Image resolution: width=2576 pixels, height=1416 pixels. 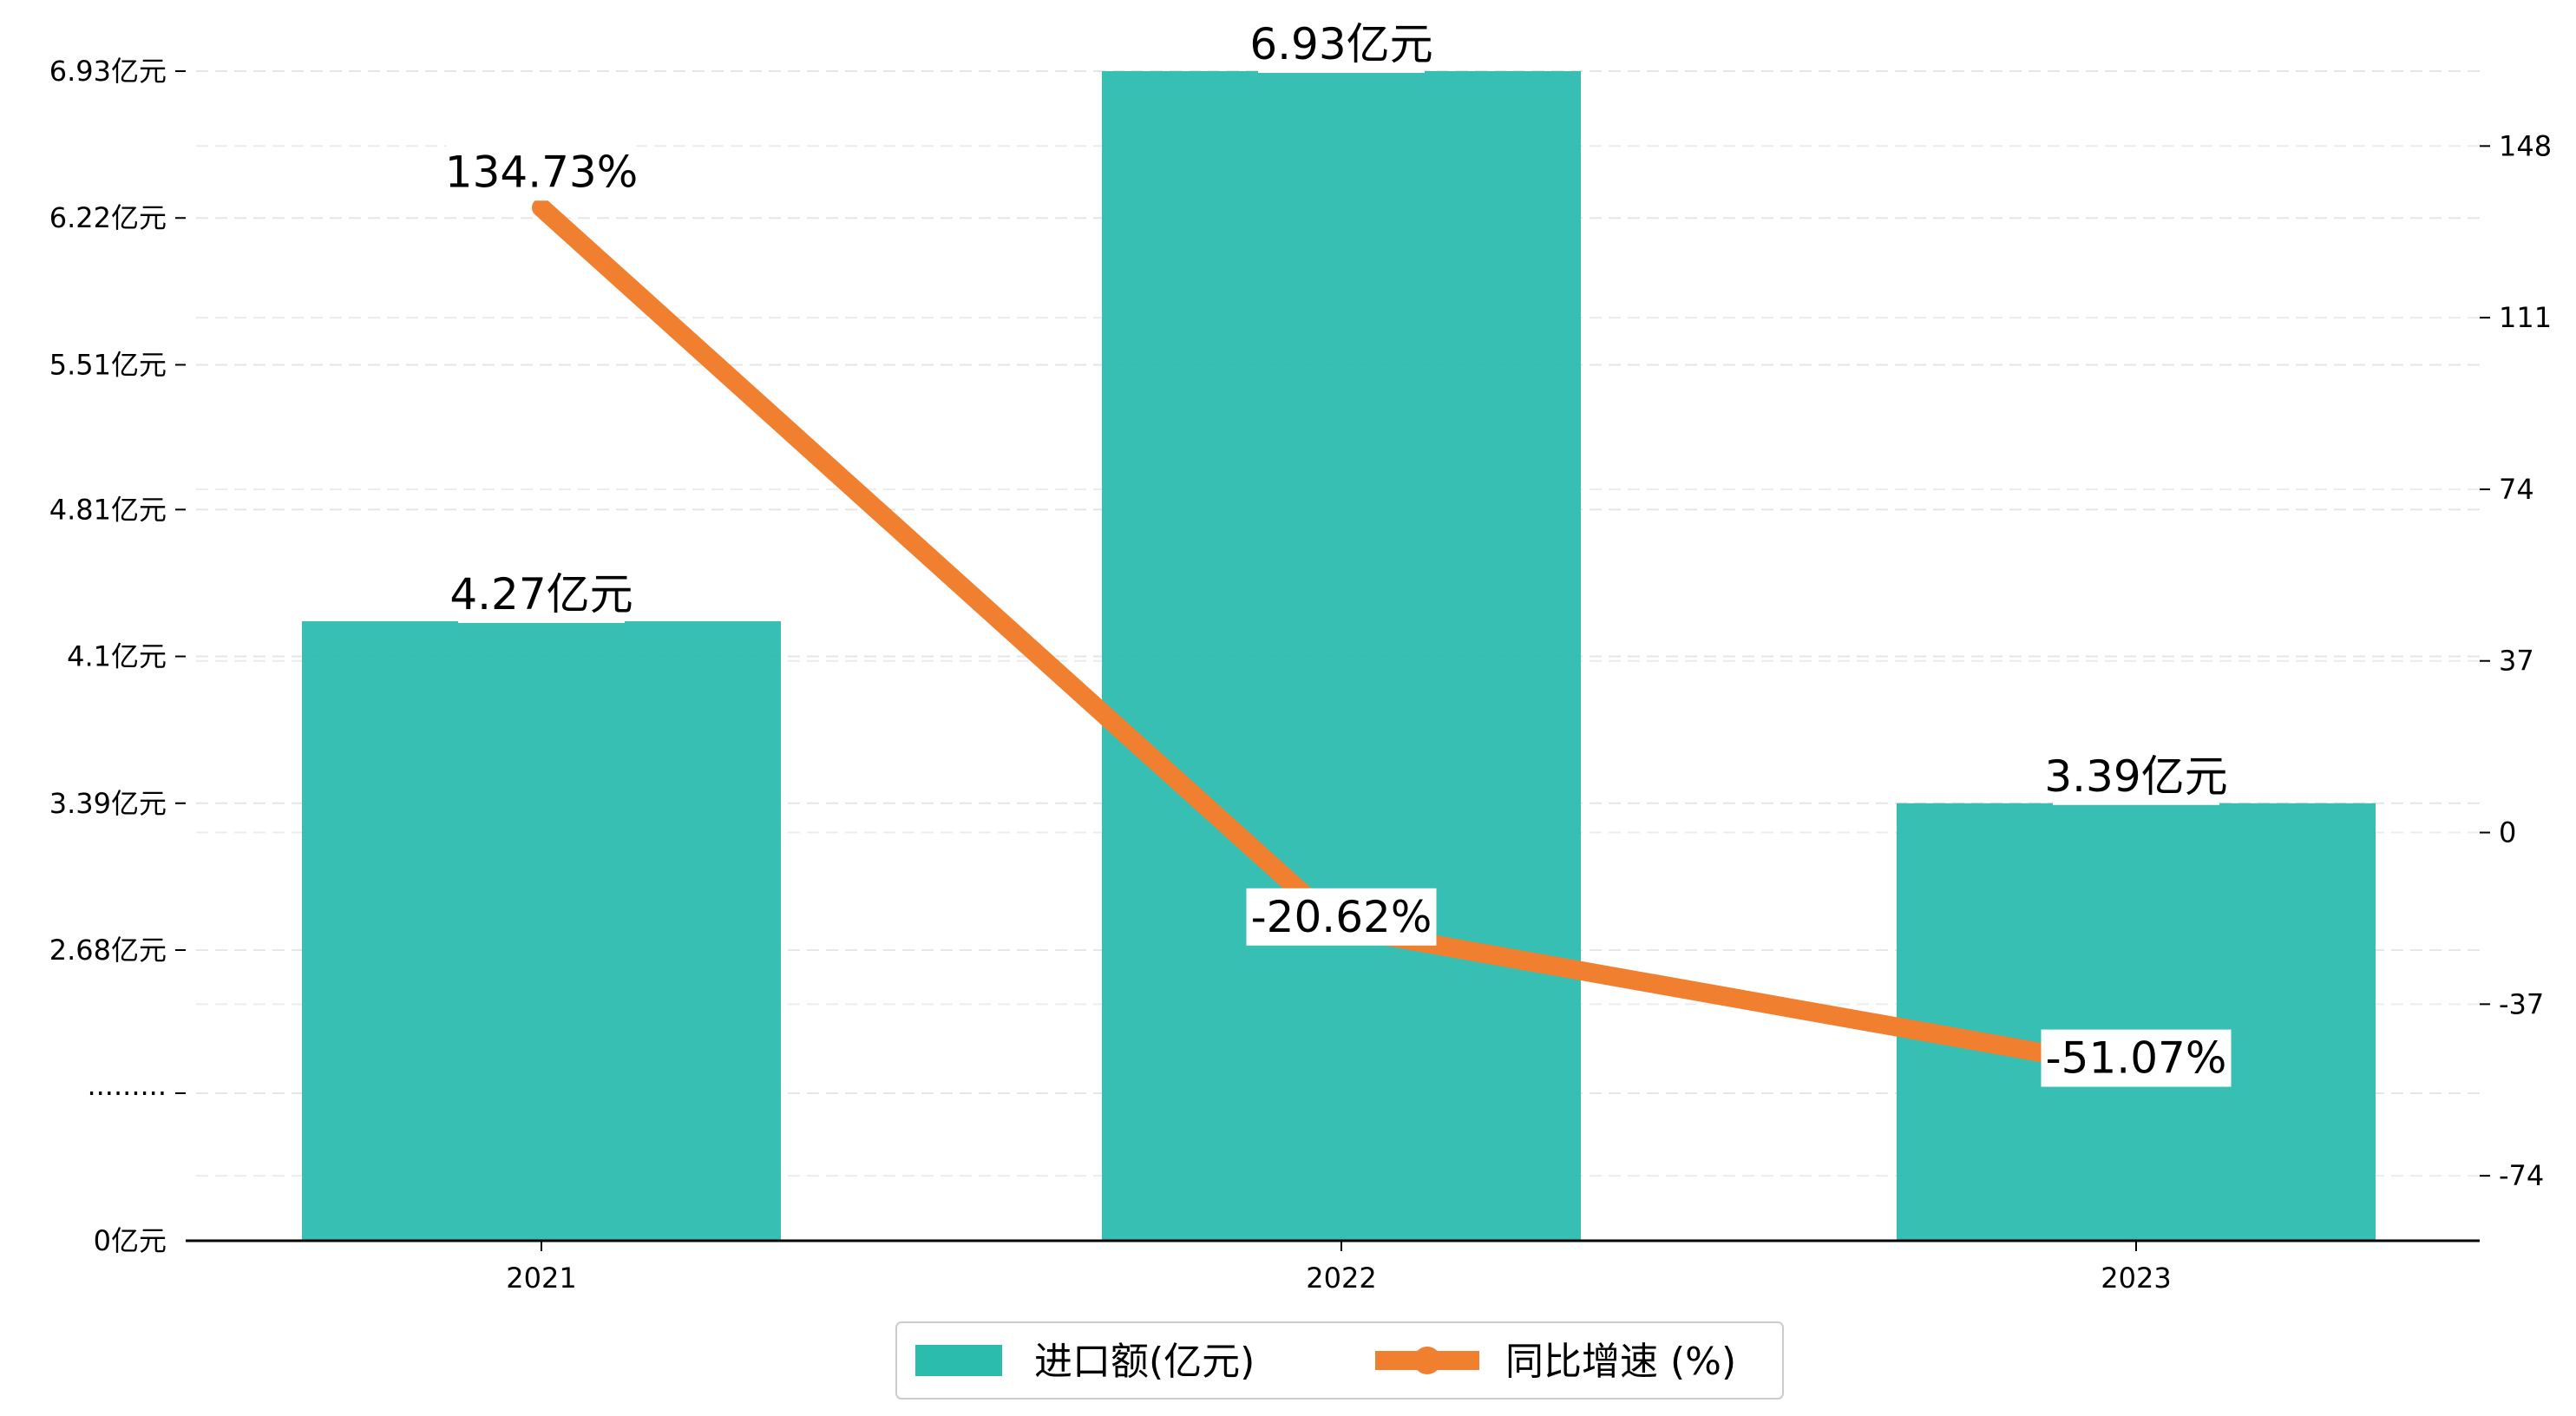 I want to click on bar-value-label-2023-box, so click(x=2136, y=776).